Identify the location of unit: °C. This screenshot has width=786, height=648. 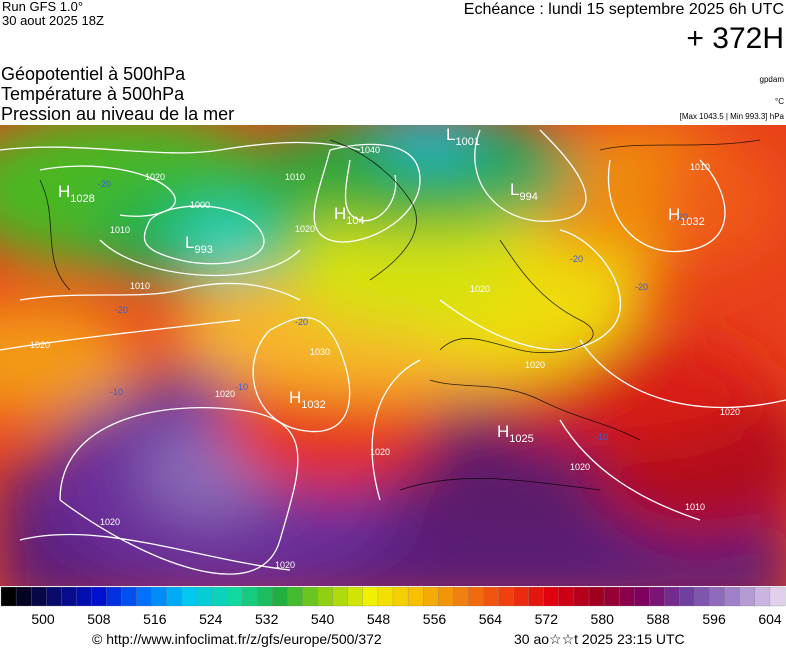
(779, 101).